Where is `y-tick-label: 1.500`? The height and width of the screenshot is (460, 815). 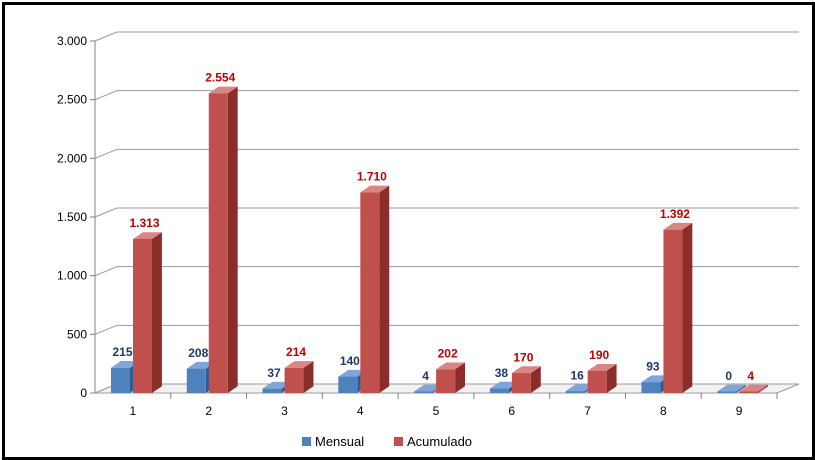 y-tick-label: 1.500 is located at coordinates (72, 217).